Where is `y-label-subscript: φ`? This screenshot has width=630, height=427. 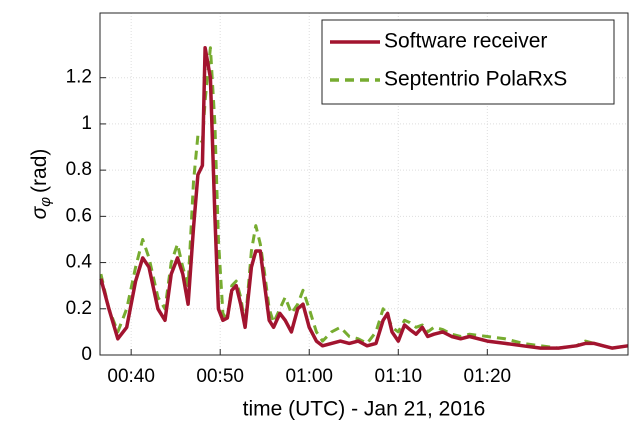 y-label-subscript: φ is located at coordinates (45, 202).